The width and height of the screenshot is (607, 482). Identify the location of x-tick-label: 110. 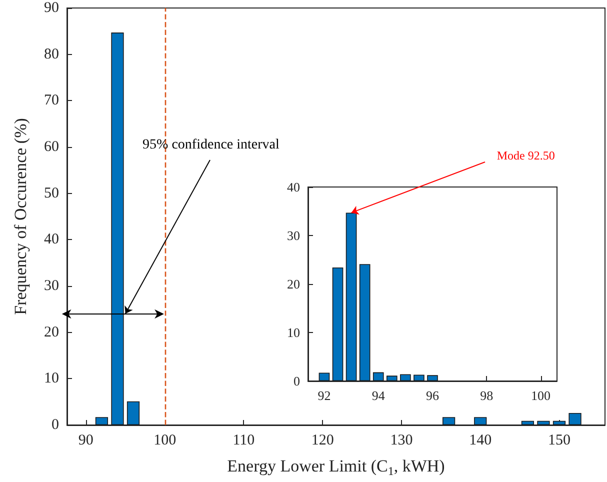
(243, 440).